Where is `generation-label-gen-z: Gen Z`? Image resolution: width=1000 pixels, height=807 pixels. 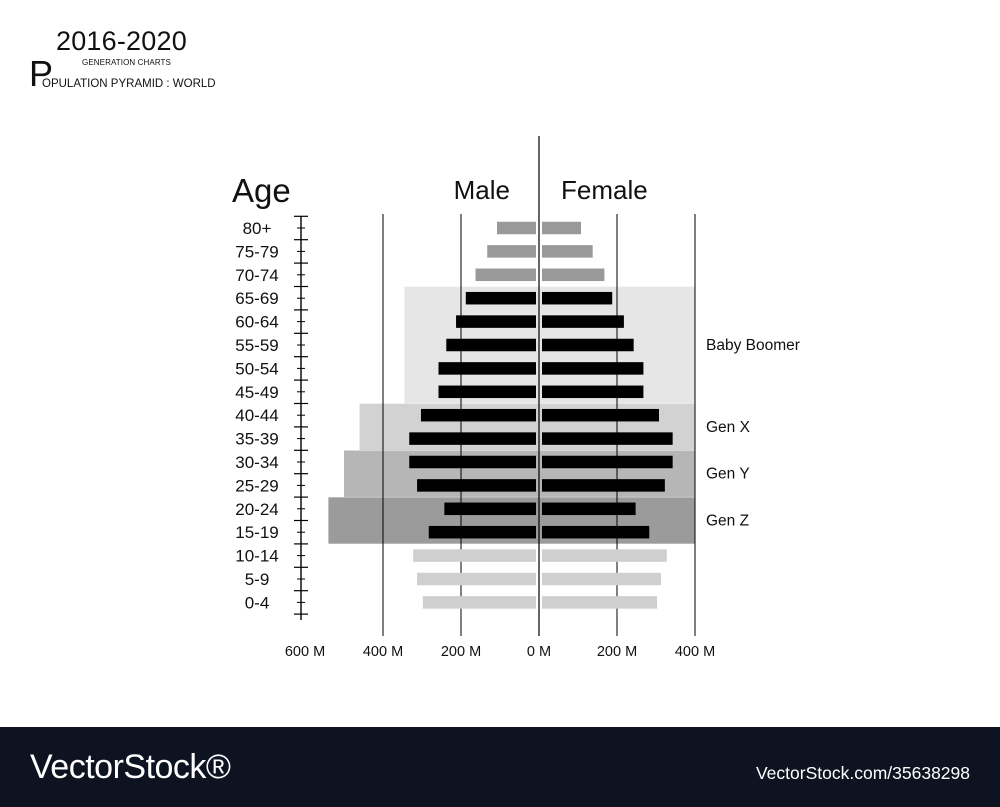 generation-label-gen-z: Gen Z is located at coordinates (727, 521).